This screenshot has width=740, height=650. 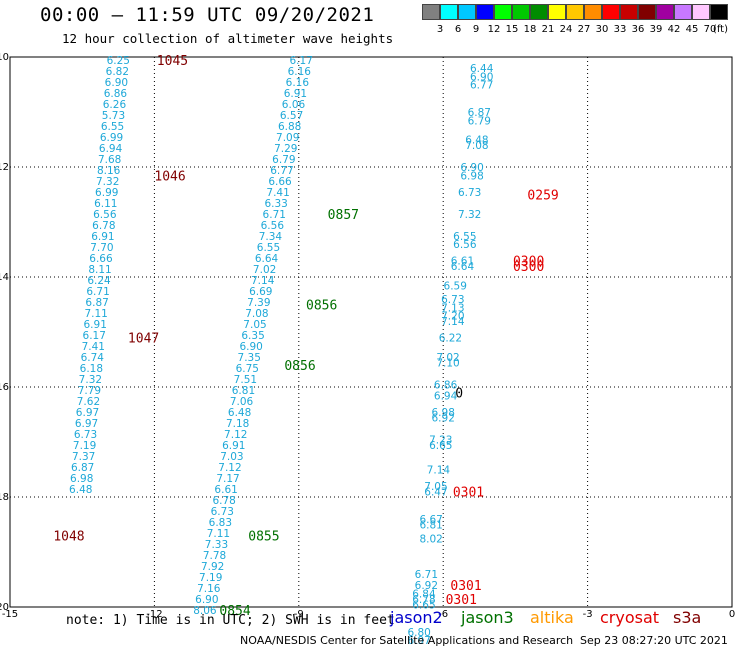 What do you see at coordinates (258, 303) in the screenshot?
I see `wave-height-label: 7.39` at bounding box center [258, 303].